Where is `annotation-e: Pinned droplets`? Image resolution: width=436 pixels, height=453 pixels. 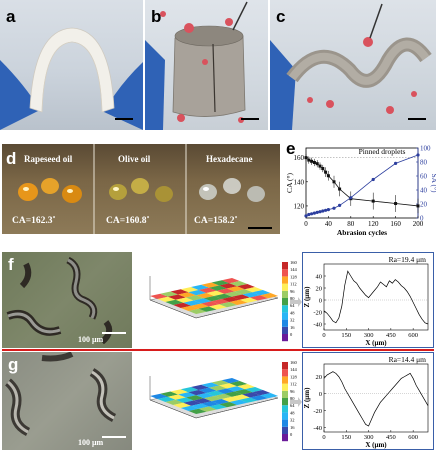 annotation-e: Pinned droplets is located at coordinates (382, 151).